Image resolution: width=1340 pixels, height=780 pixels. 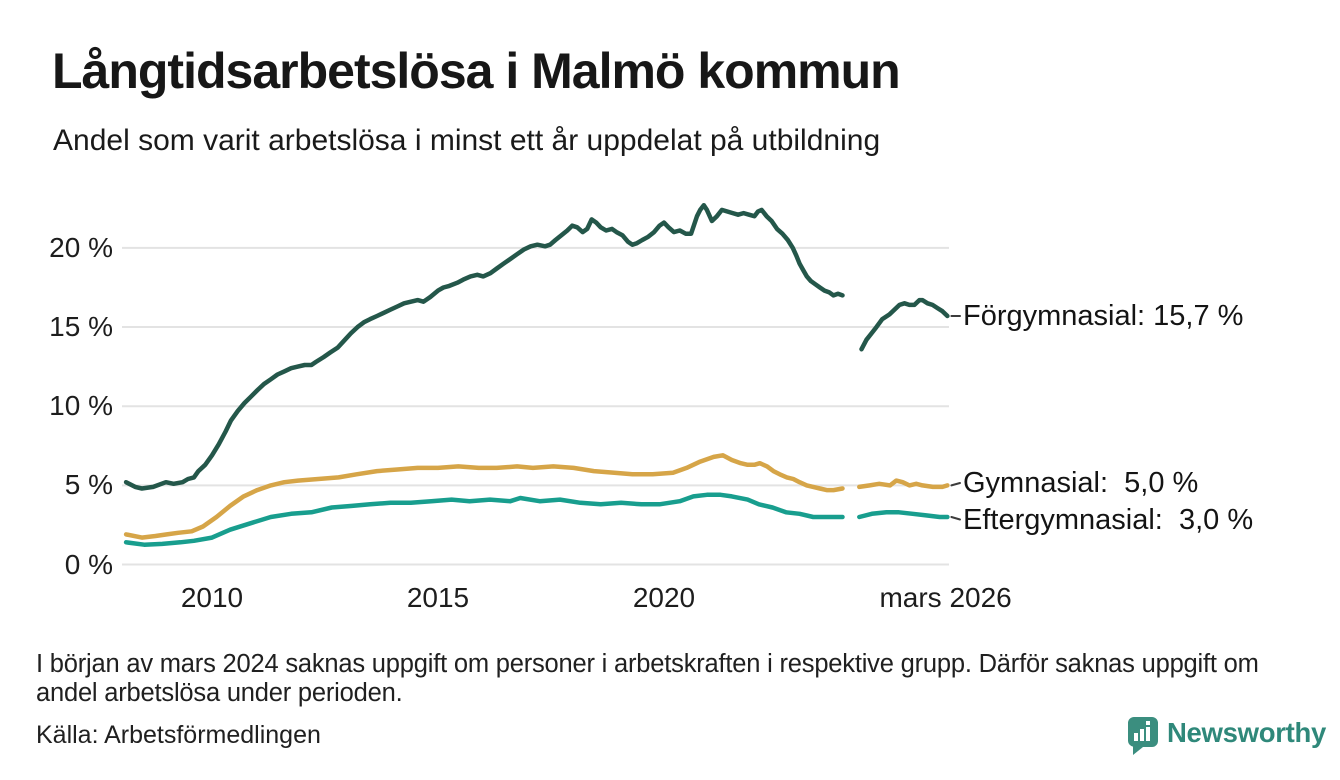 I want to click on y-tick-label-10: 10 %, so click(x=81, y=406).